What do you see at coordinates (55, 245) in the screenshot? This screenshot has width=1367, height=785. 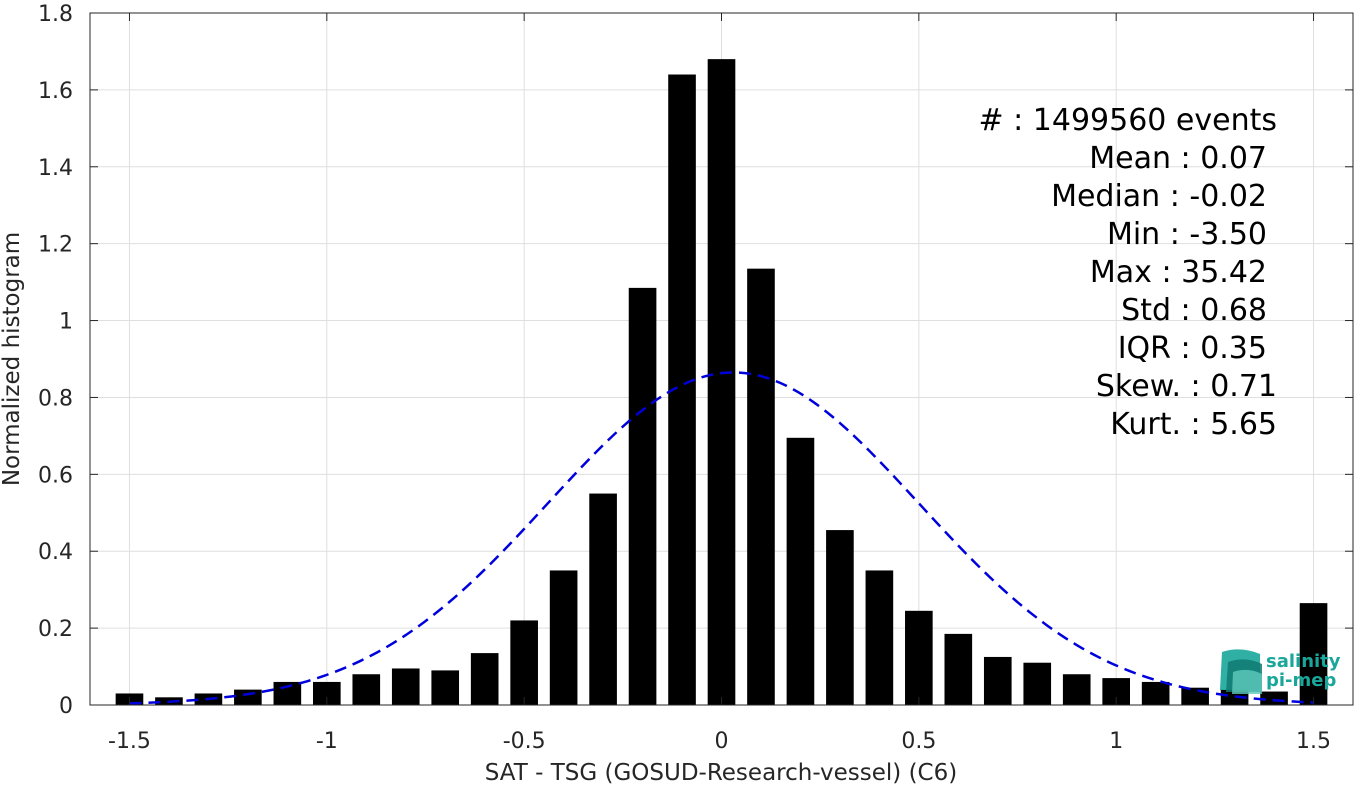 I see `y-tick-label: 1.2` at bounding box center [55, 245].